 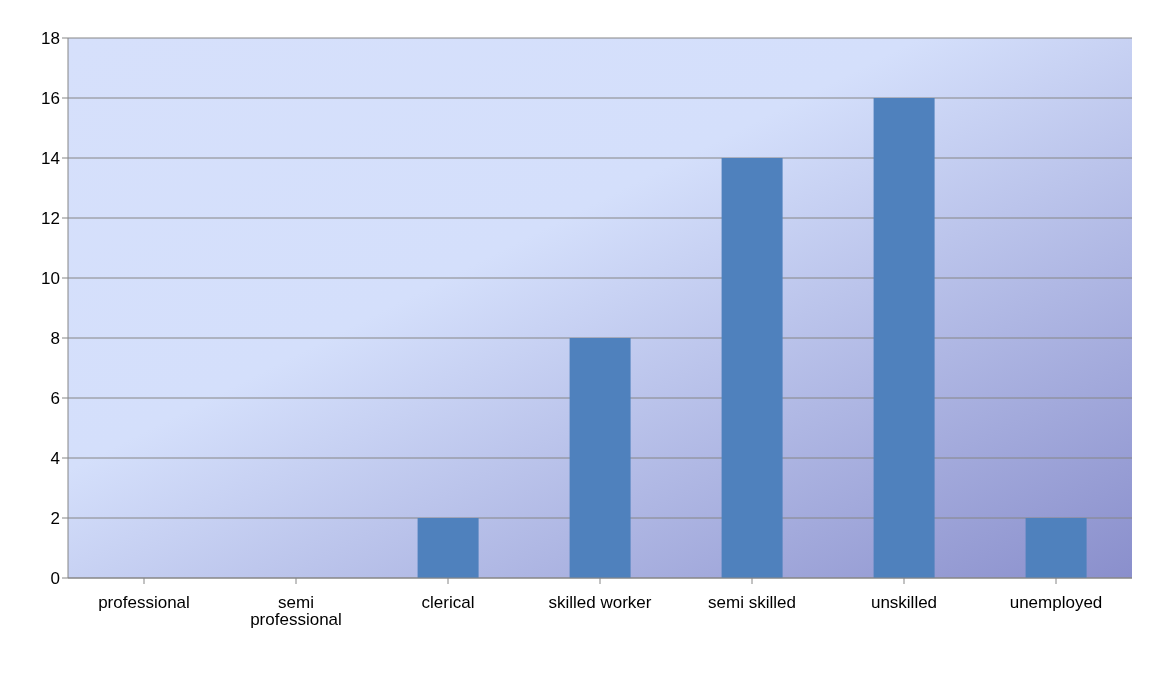 I want to click on x-tick-label: unemployed, so click(x=1056, y=603).